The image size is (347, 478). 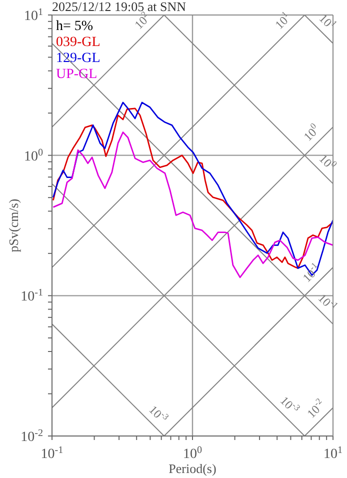 What do you see at coordinates (333, 453) in the screenshot?
I see `x-tick-label: 10$^{1}$` at bounding box center [333, 453].